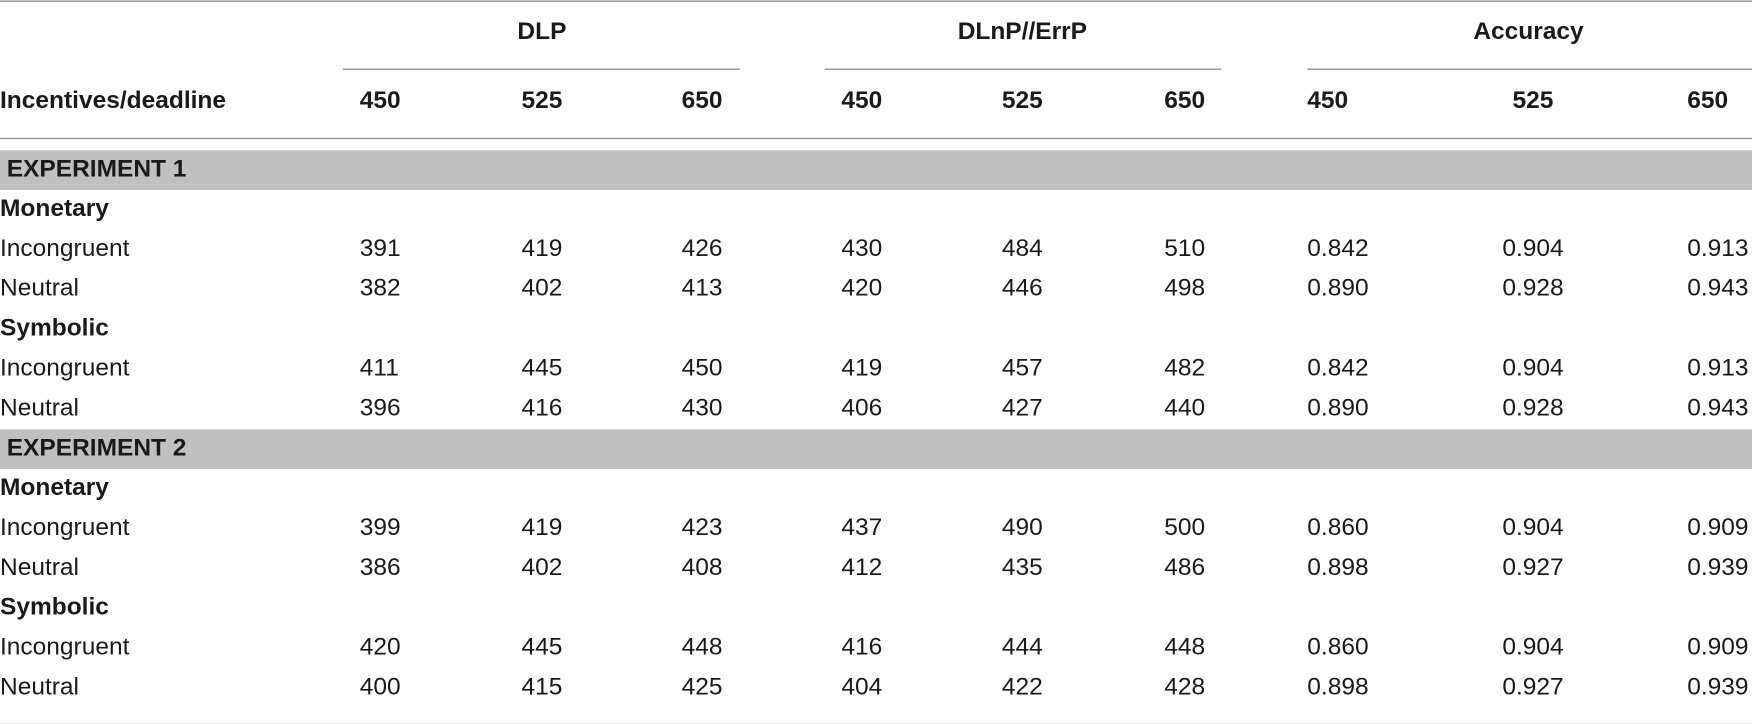  Describe the element at coordinates (1528, 31) in the screenshot. I see `group-header: Accuracy` at that location.